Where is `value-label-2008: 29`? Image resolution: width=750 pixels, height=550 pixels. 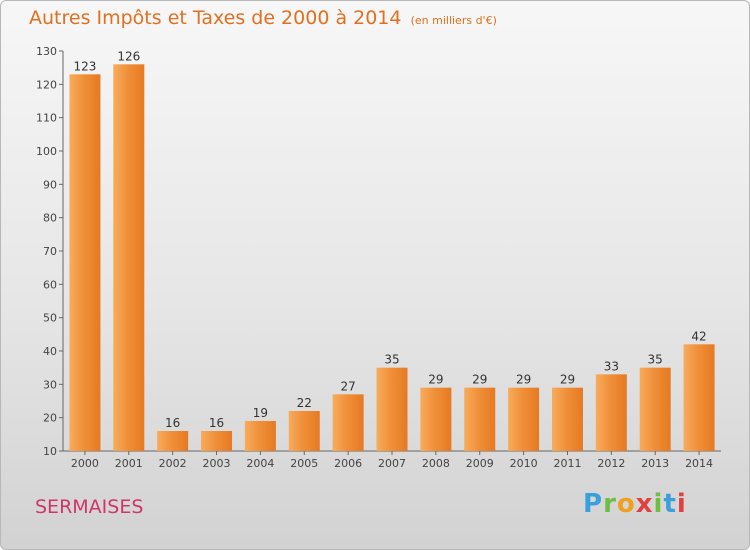
value-label-2008: 29 is located at coordinates (435, 380).